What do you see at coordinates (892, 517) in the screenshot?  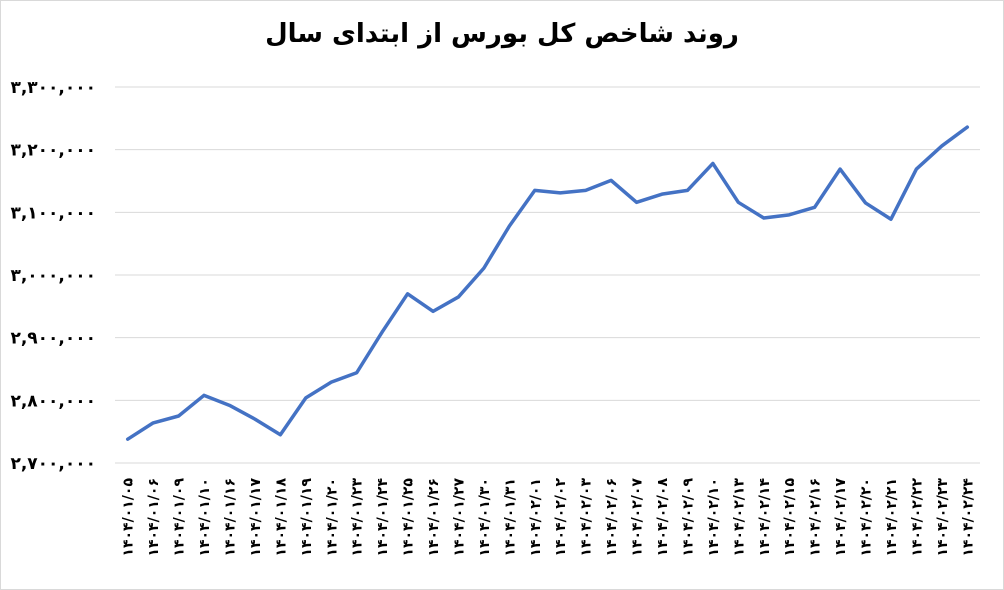 I see `x-tick-label: ۱۴۰۴/۰۲/۲۱` at bounding box center [892, 517].